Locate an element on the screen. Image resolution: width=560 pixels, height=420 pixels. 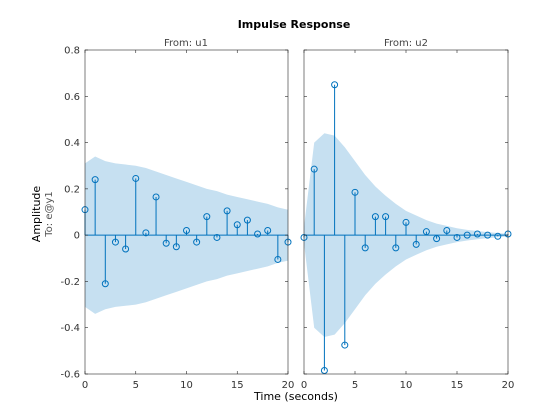
y-tick-label: 0.8 is located at coordinates (72, 51).